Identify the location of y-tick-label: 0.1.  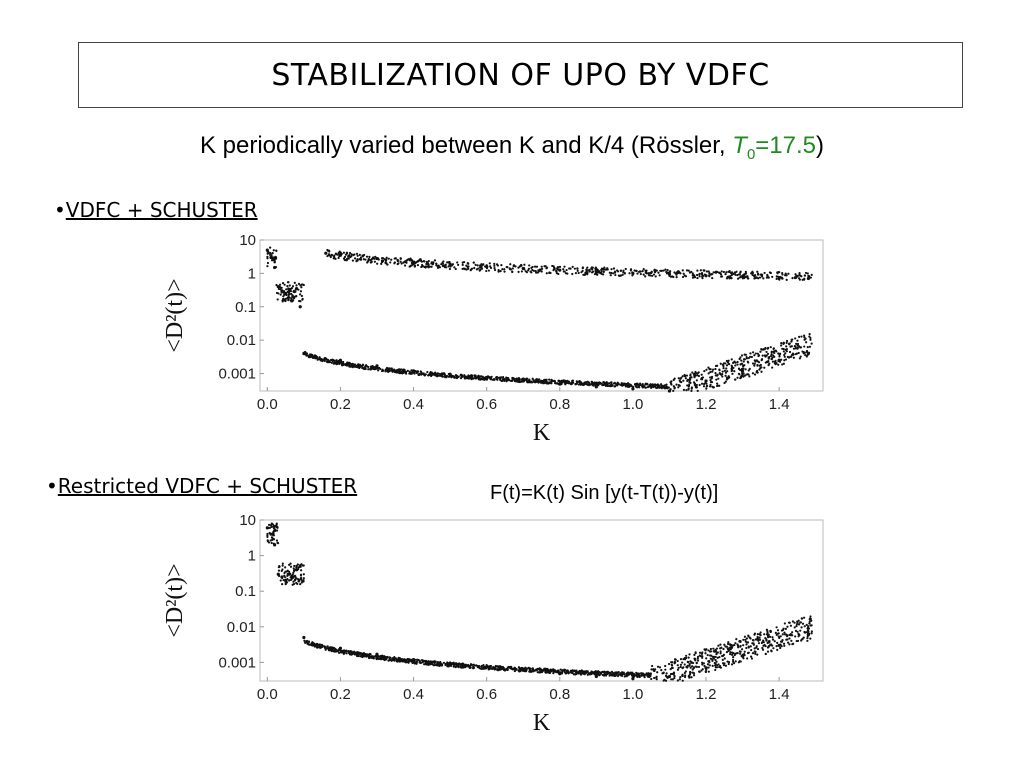
(245, 307).